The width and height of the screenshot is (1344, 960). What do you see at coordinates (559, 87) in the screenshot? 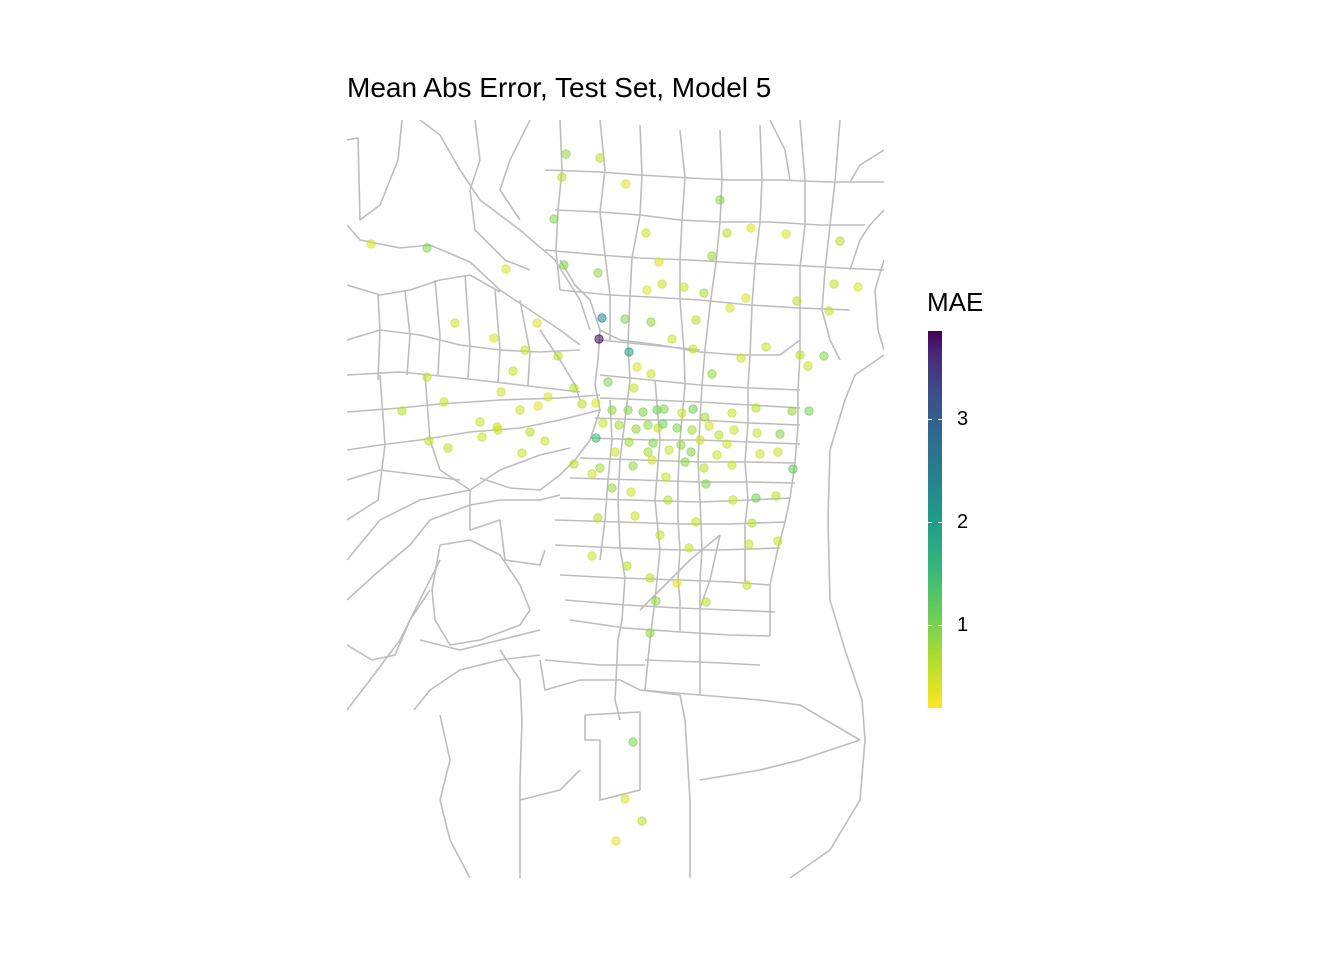
I see `plot-title: Mean Abs Error, Test Set, Model 5` at bounding box center [559, 87].